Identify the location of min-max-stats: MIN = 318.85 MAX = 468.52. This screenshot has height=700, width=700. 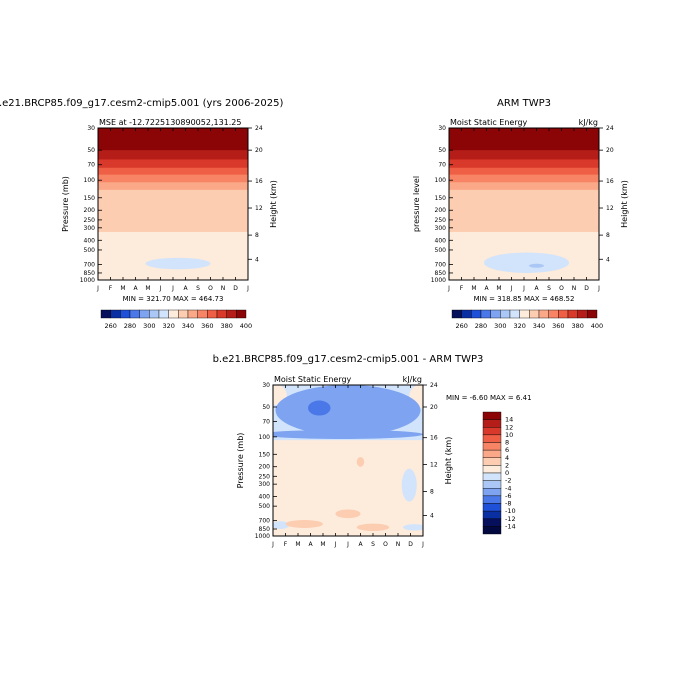
(524, 299).